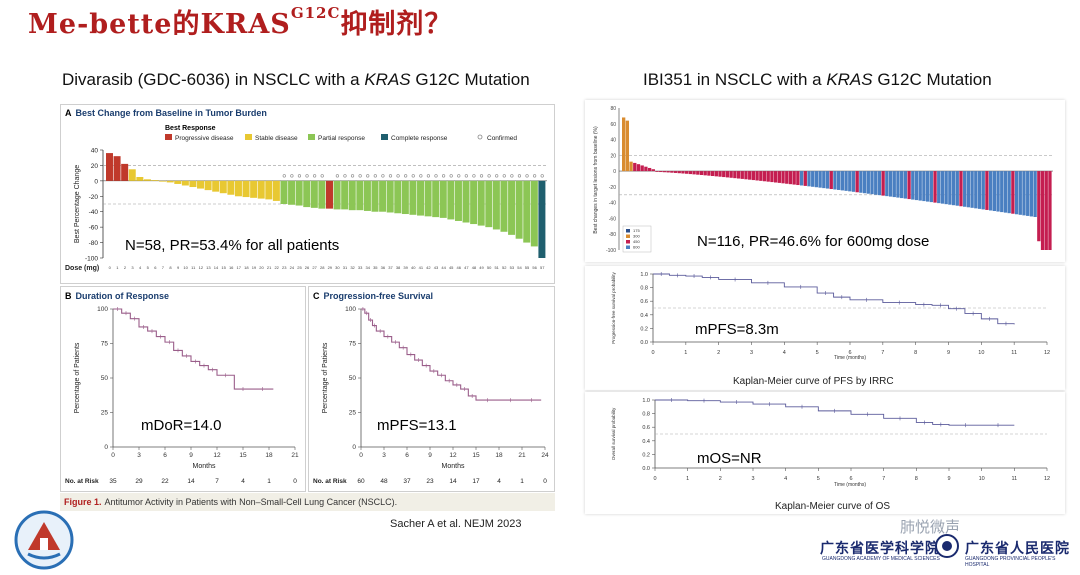 The width and height of the screenshot is (1080, 575). I want to click on dose-tick-label: 2, so click(125, 267).